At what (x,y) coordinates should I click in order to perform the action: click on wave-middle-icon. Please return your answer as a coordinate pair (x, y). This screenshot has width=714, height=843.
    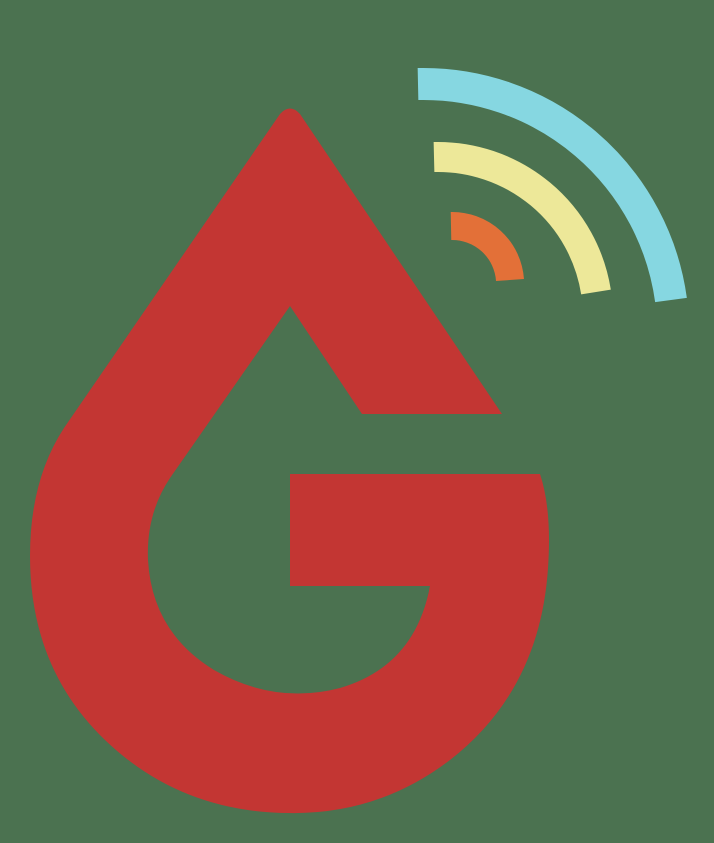
    Looking at the image, I should click on (522, 218).